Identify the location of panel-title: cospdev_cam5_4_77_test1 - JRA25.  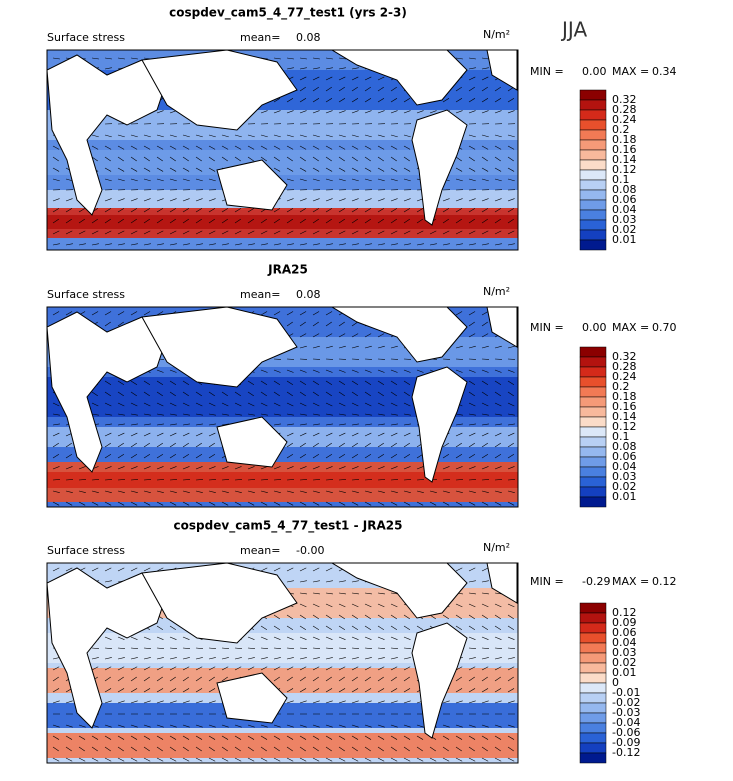
(288, 526).